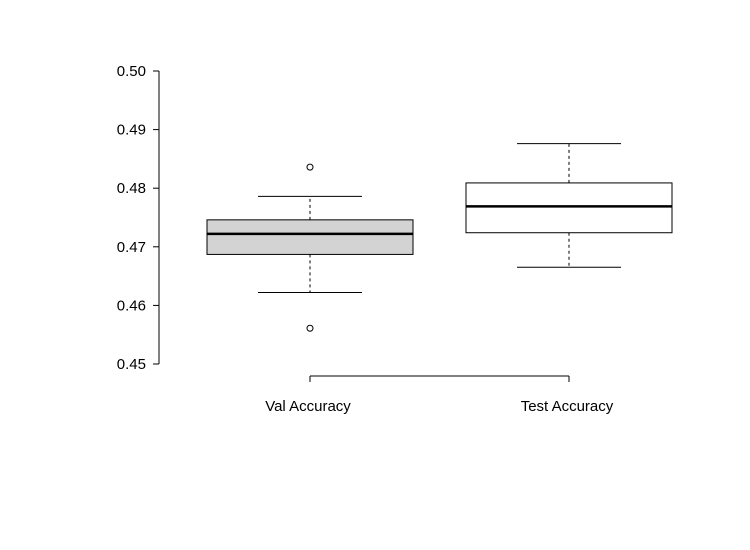 The image size is (750, 550). What do you see at coordinates (439, 395) in the screenshot?
I see `x-axis: Val Accuracy Test Accuracy` at bounding box center [439, 395].